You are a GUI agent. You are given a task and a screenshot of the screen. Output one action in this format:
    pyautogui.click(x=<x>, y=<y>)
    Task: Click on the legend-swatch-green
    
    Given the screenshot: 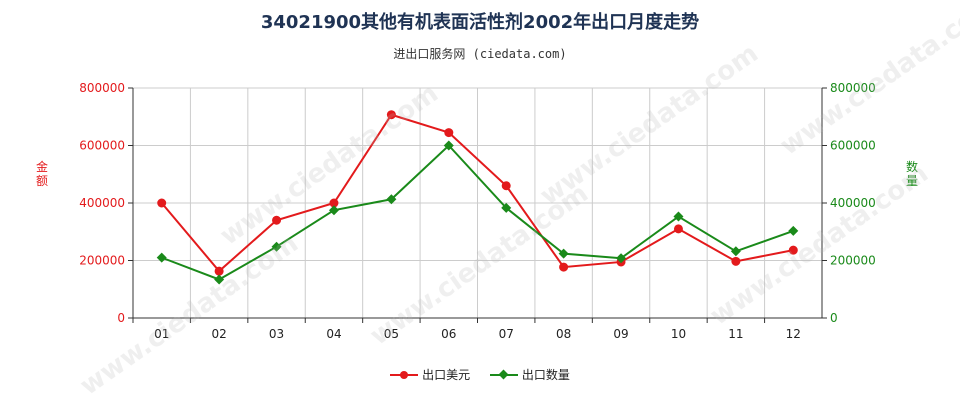 What is the action you would take?
    pyautogui.click(x=503, y=375)
    